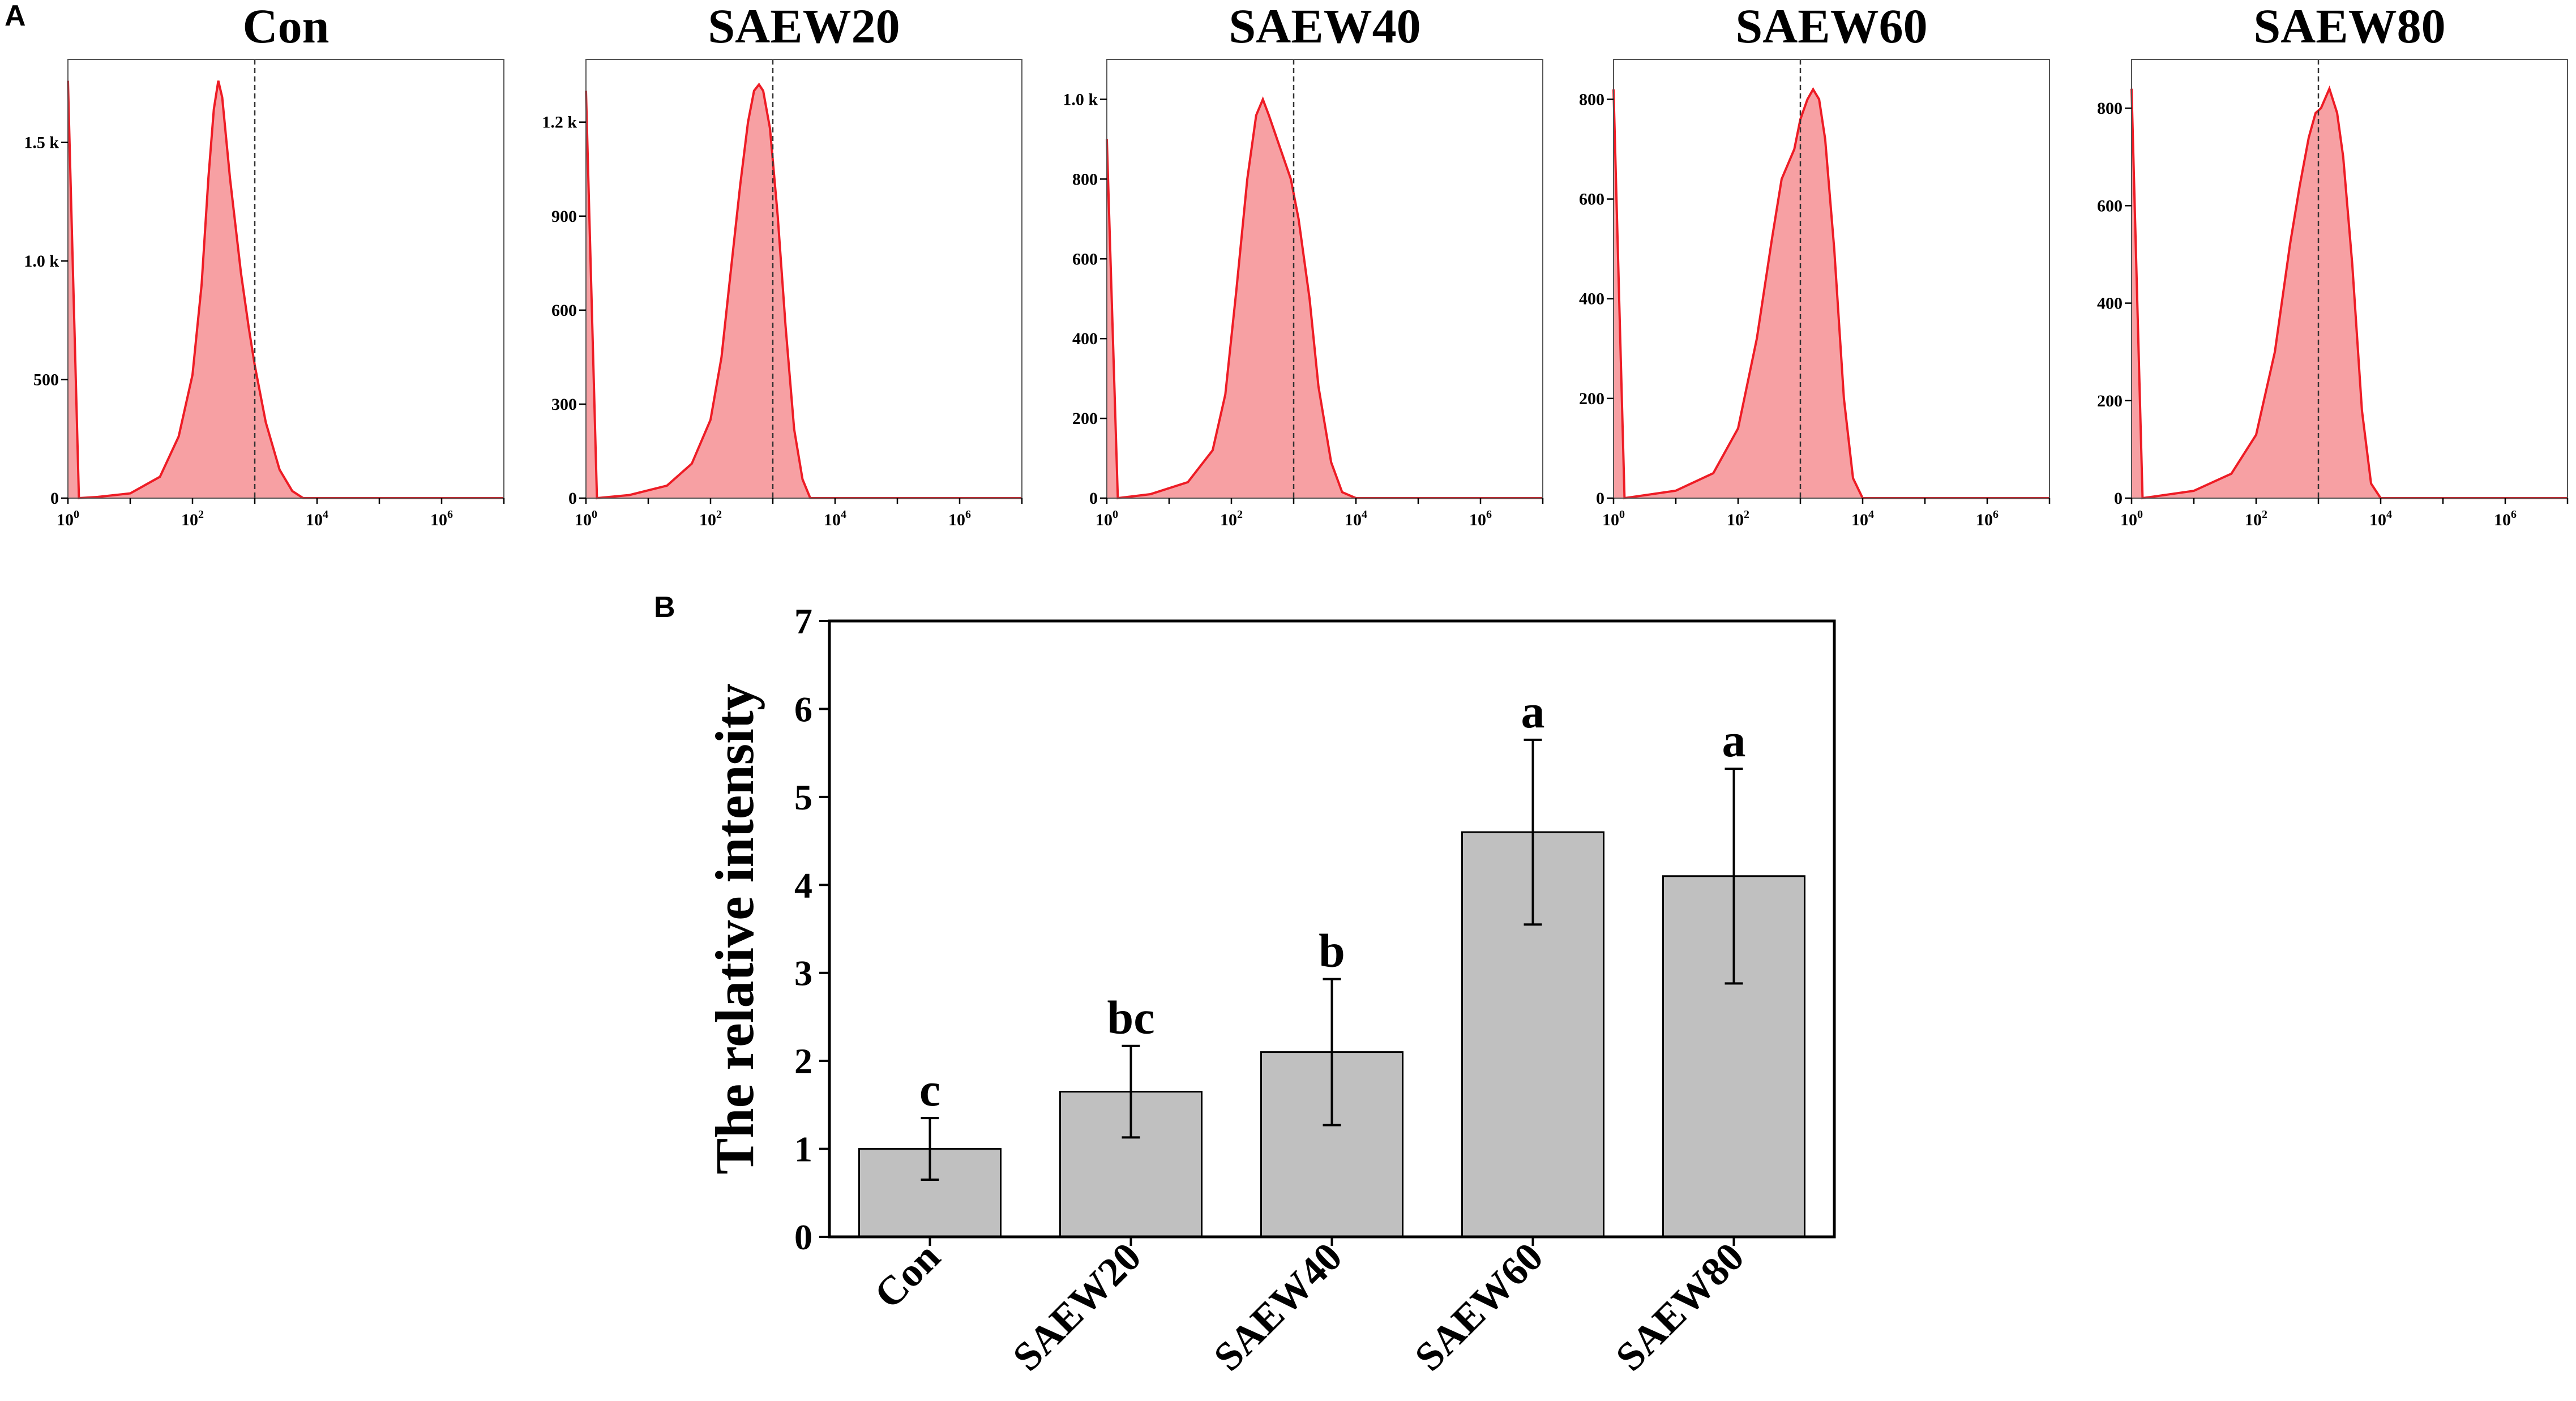  Describe the element at coordinates (46, 380) in the screenshot. I see `y-tick-label: 500` at that location.